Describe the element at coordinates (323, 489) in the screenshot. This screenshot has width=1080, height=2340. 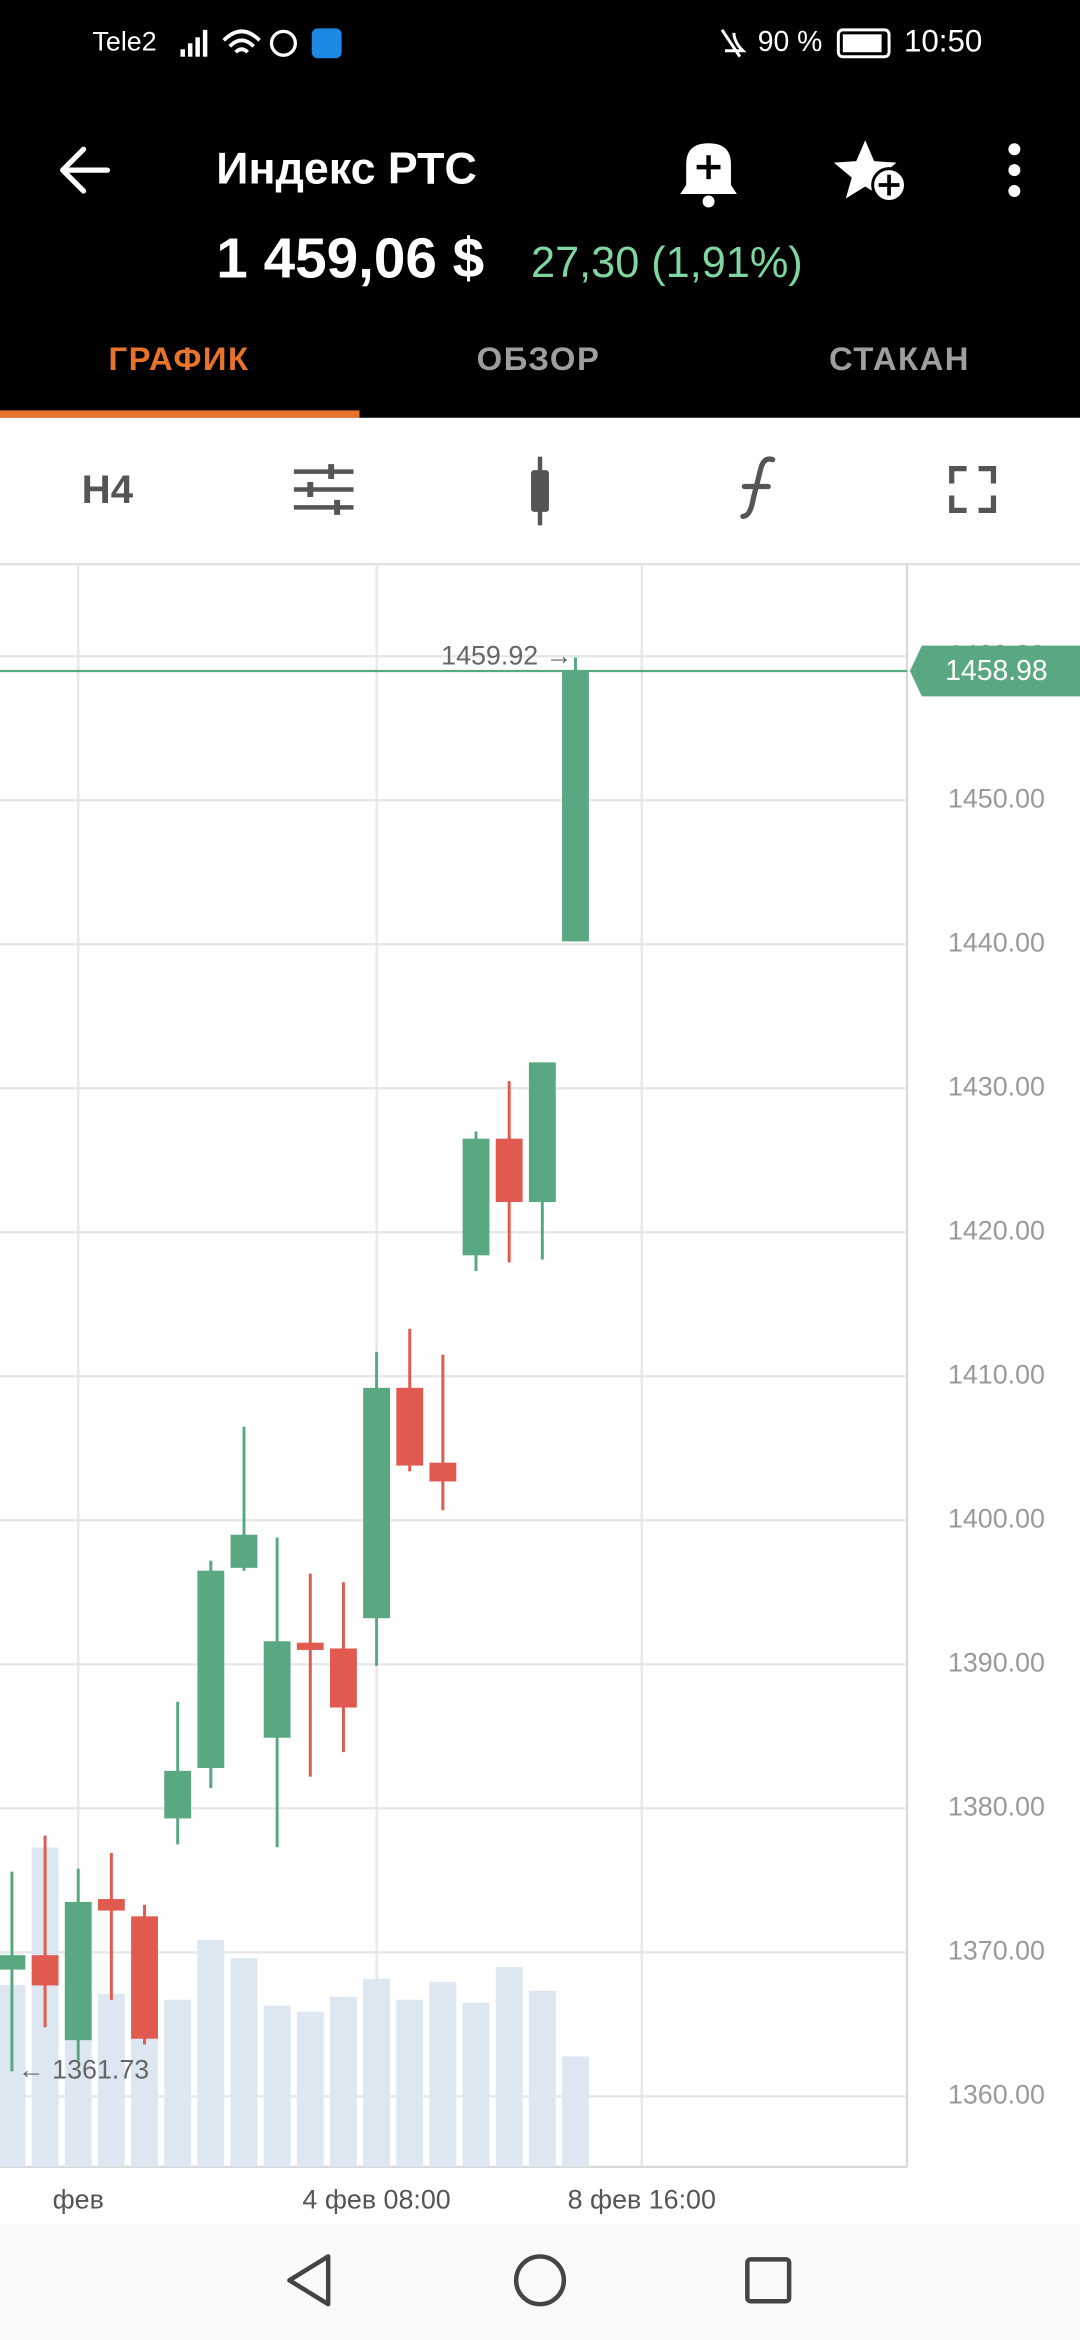
I see `settings-button` at that location.